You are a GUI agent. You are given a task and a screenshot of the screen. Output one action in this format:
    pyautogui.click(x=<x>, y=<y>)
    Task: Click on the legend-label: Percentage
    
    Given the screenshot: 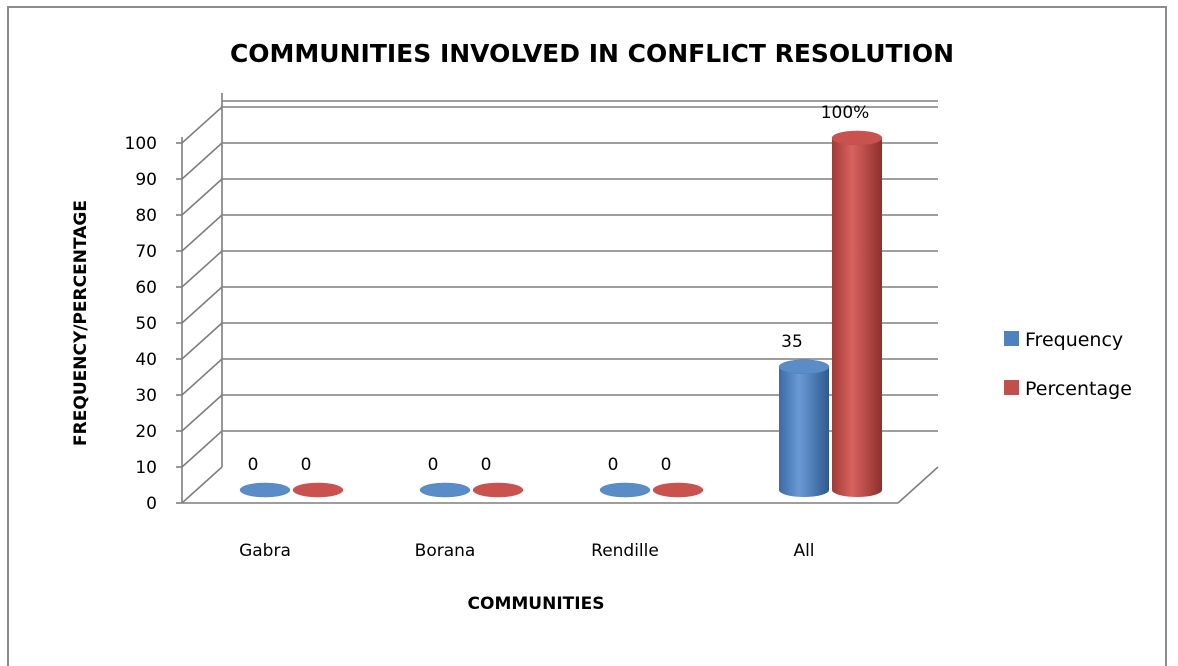 What is the action you would take?
    pyautogui.click(x=1078, y=389)
    